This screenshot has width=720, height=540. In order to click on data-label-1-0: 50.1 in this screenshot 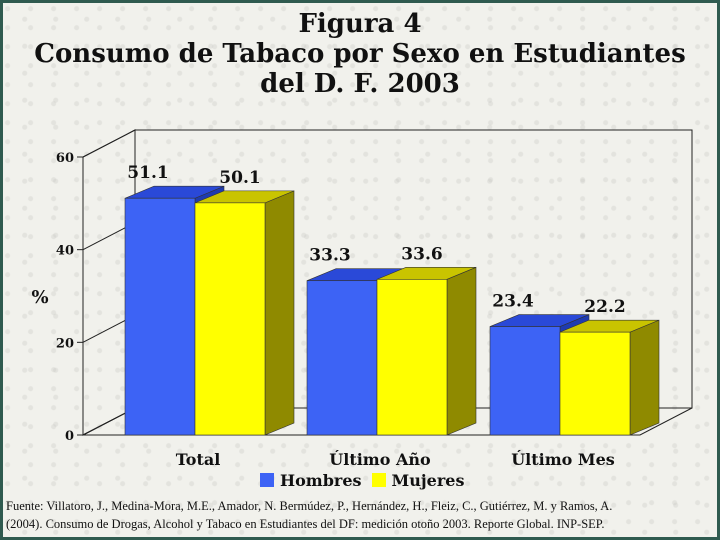, I will do `click(239, 178)`.